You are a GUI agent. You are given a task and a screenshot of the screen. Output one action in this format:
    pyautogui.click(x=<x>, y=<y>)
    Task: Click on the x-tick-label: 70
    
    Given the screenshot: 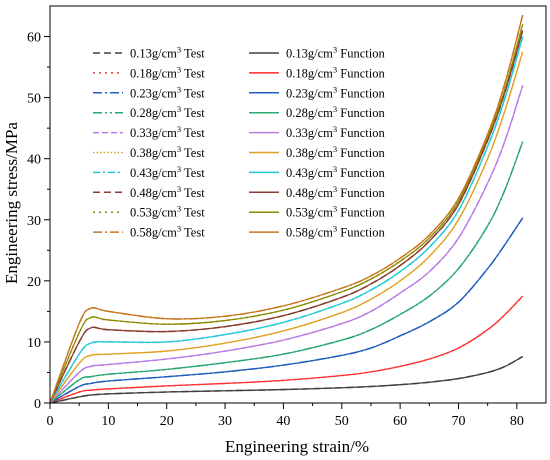 What is the action you would take?
    pyautogui.click(x=458, y=421)
    